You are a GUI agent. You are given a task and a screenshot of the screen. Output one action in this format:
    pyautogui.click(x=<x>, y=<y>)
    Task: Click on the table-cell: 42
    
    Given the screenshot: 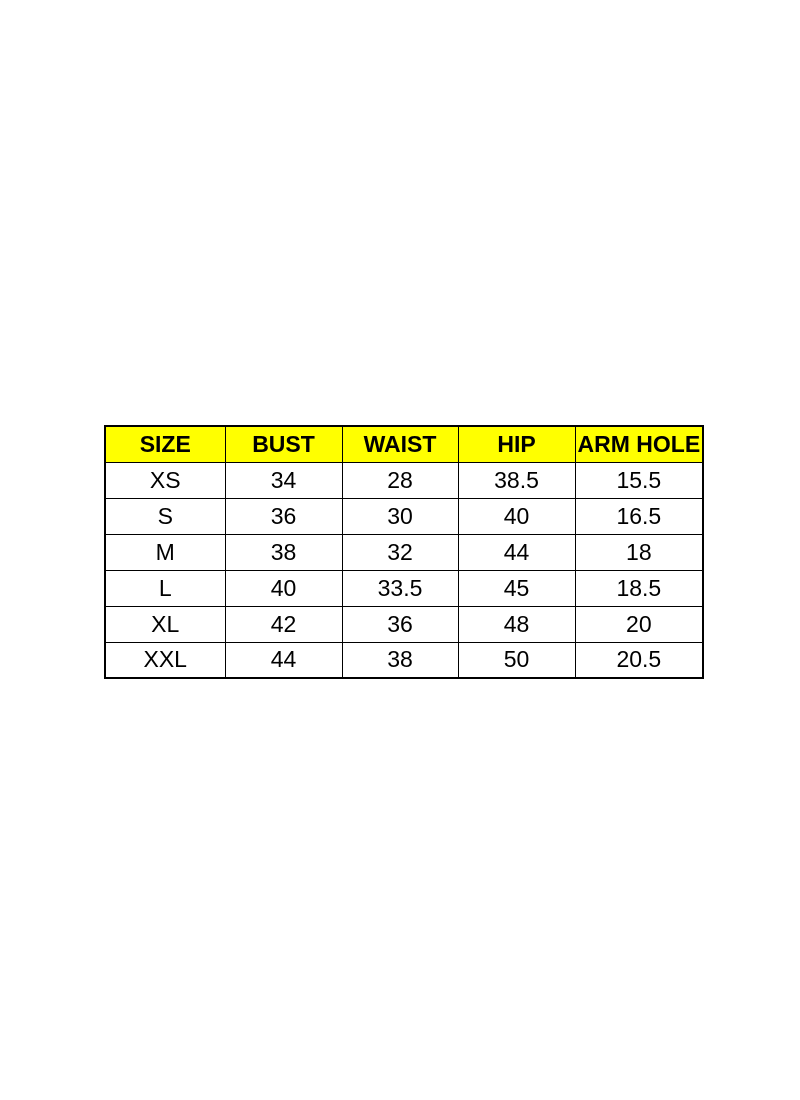 What is the action you would take?
    pyautogui.click(x=283, y=624)
    